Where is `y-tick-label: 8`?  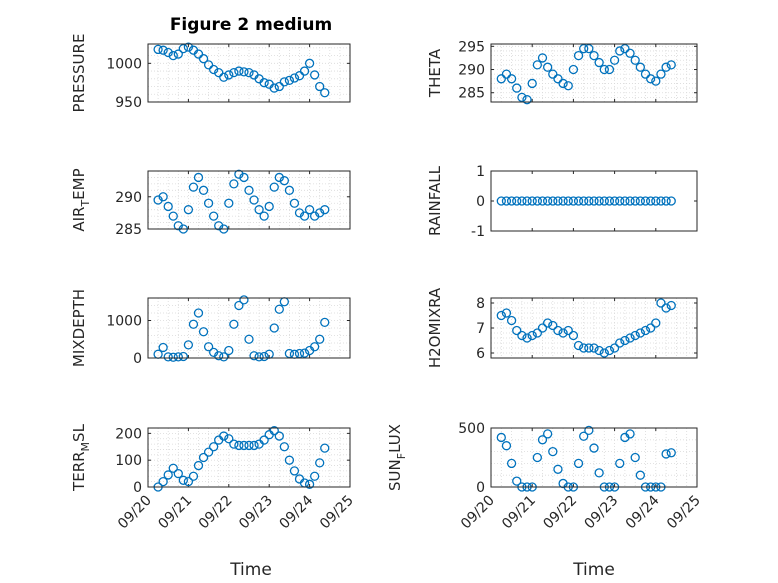 y-tick-label: 8 is located at coordinates (480, 304).